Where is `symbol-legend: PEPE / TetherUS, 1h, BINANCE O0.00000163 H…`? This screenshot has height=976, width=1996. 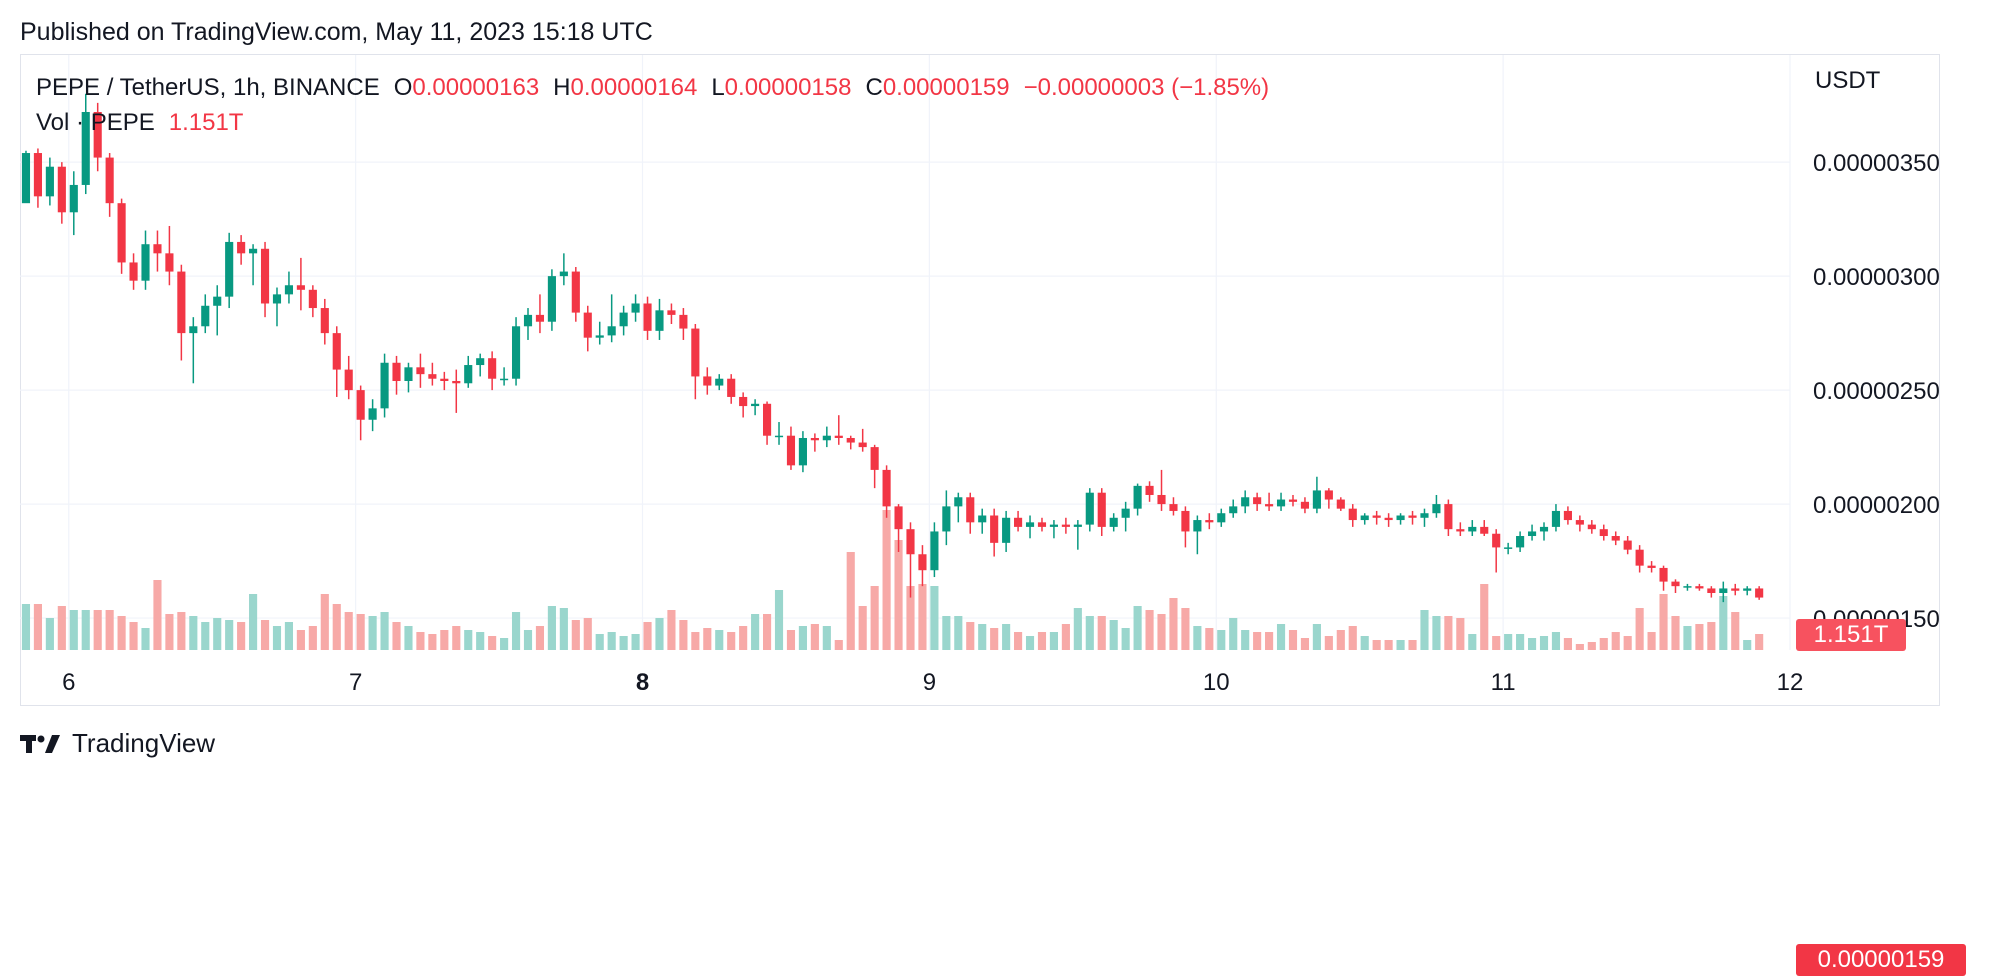
symbol-legend: PEPE / TetherUS, 1h, BINANCE O0.00000163 H… is located at coordinates (659, 88).